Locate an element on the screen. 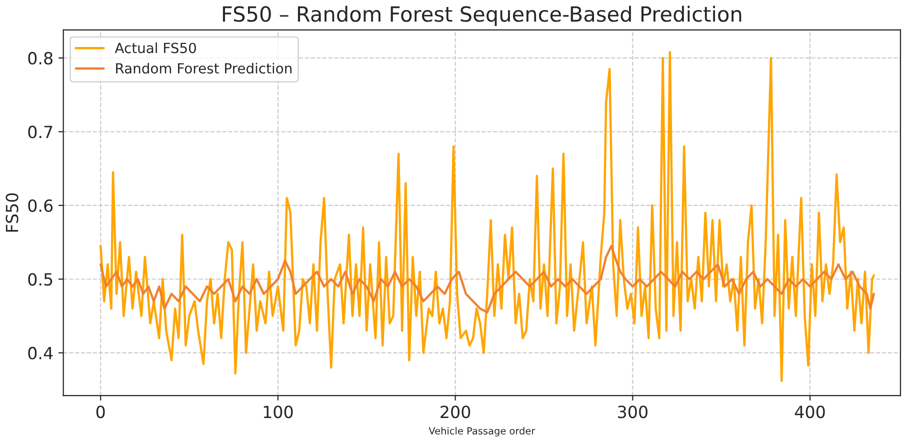 This screenshot has width=905, height=447. y-tick-label: 0.8 is located at coordinates (40, 58).